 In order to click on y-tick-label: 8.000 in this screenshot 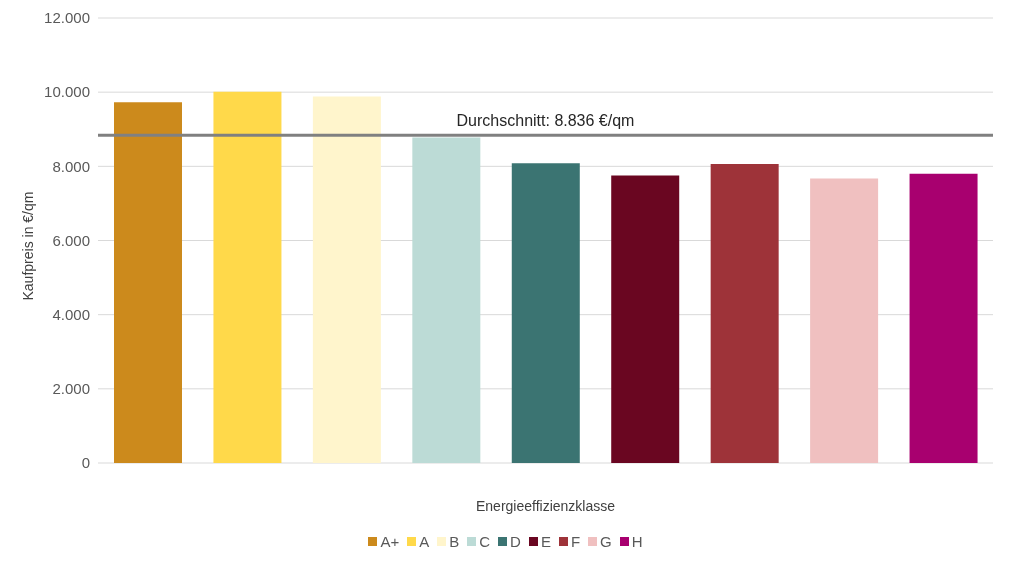, I will do `click(71, 166)`.